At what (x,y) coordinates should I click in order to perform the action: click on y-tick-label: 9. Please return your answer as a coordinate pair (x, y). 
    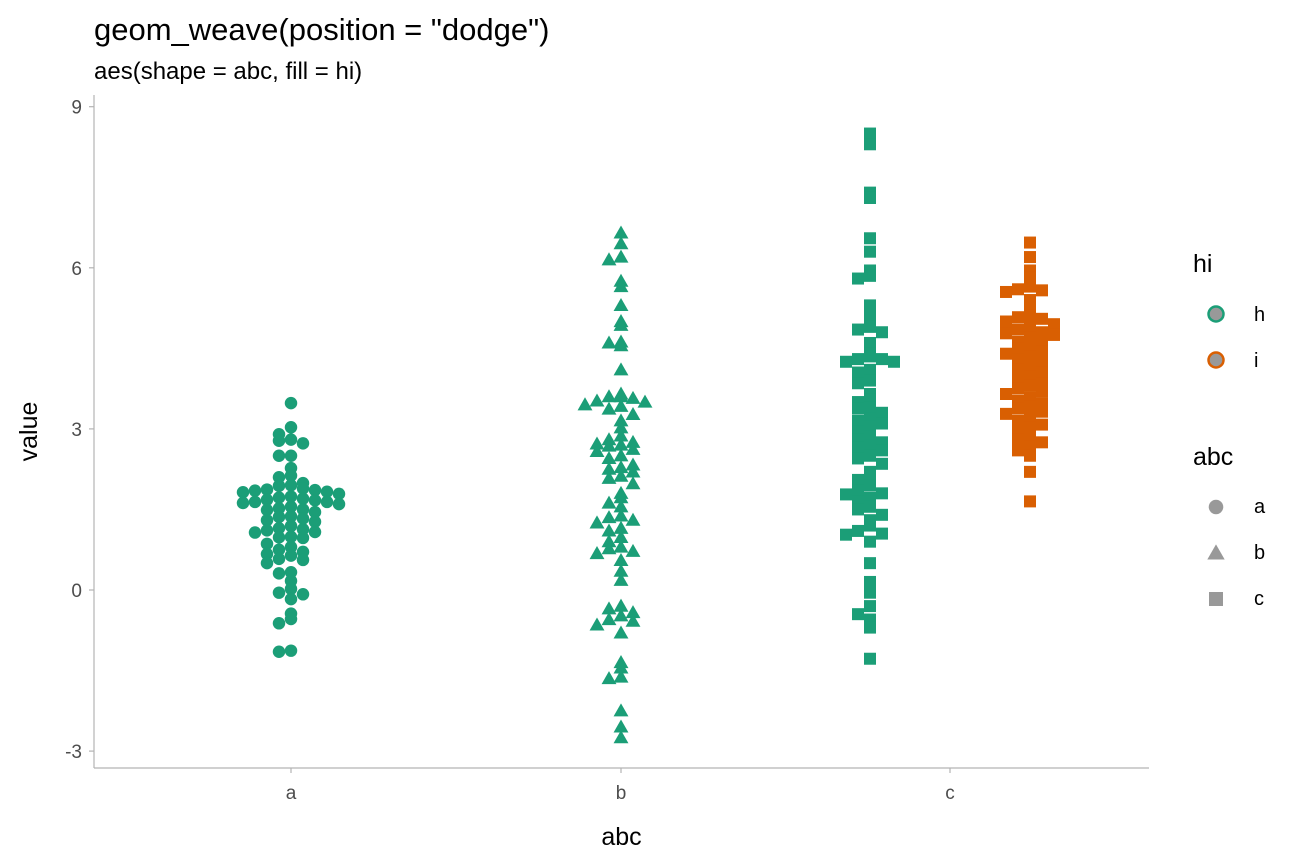
    Looking at the image, I should click on (76, 108).